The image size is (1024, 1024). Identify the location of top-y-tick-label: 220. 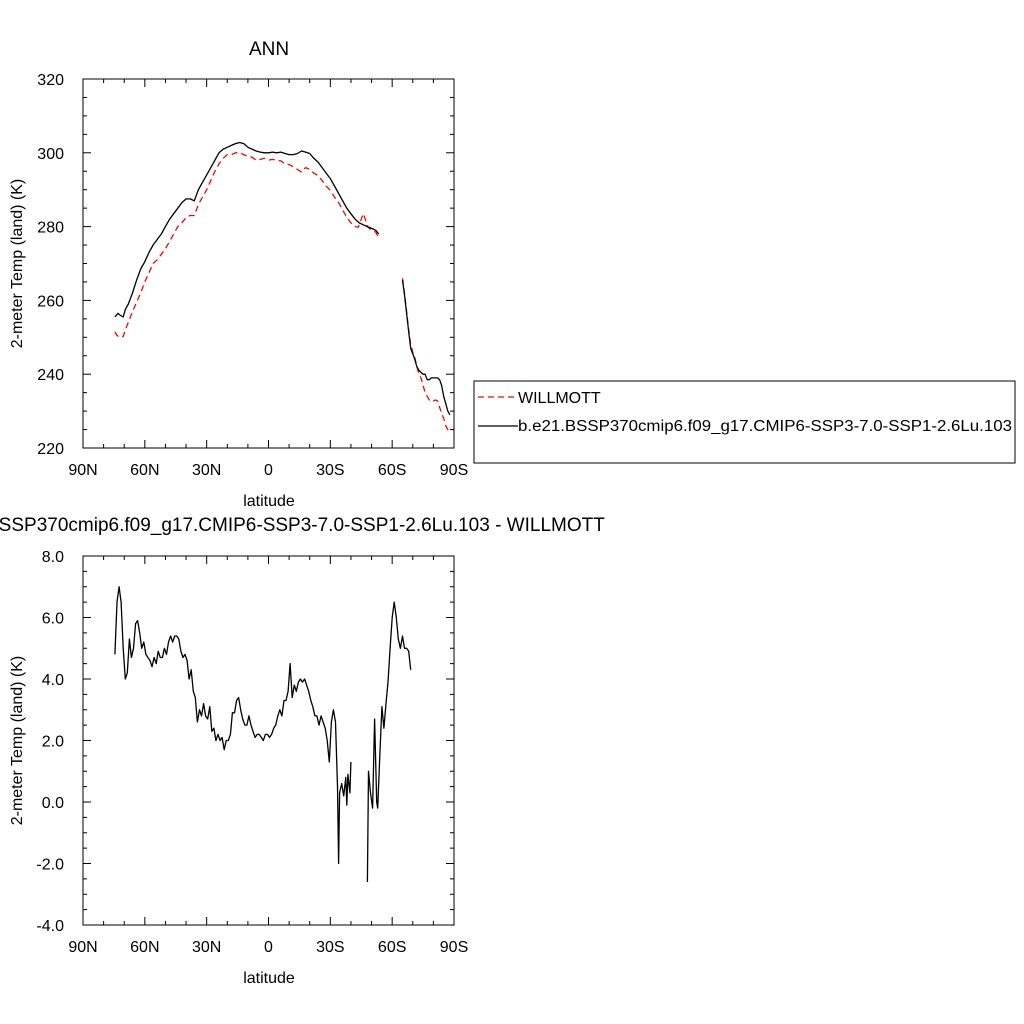
(50, 449).